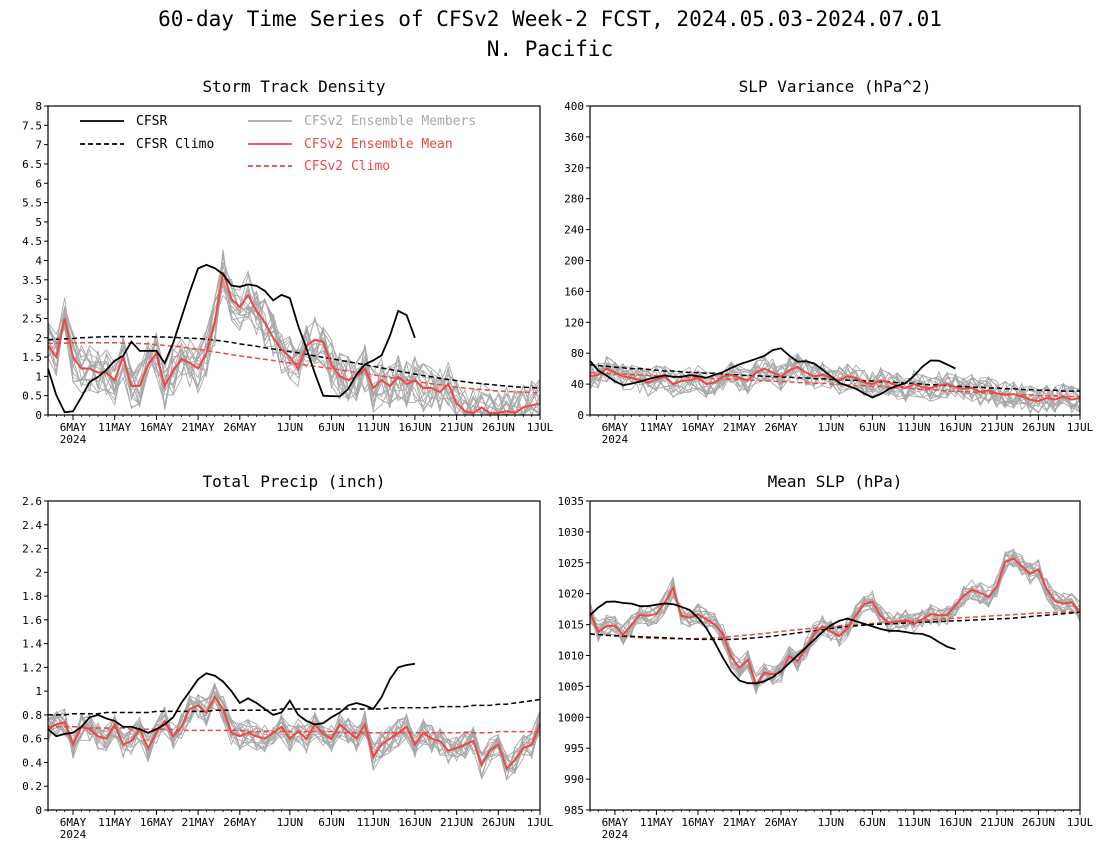 Image resolution: width=1100 pixels, height=850 pixels. I want to click on y-tick-label: 1010, so click(571, 656).